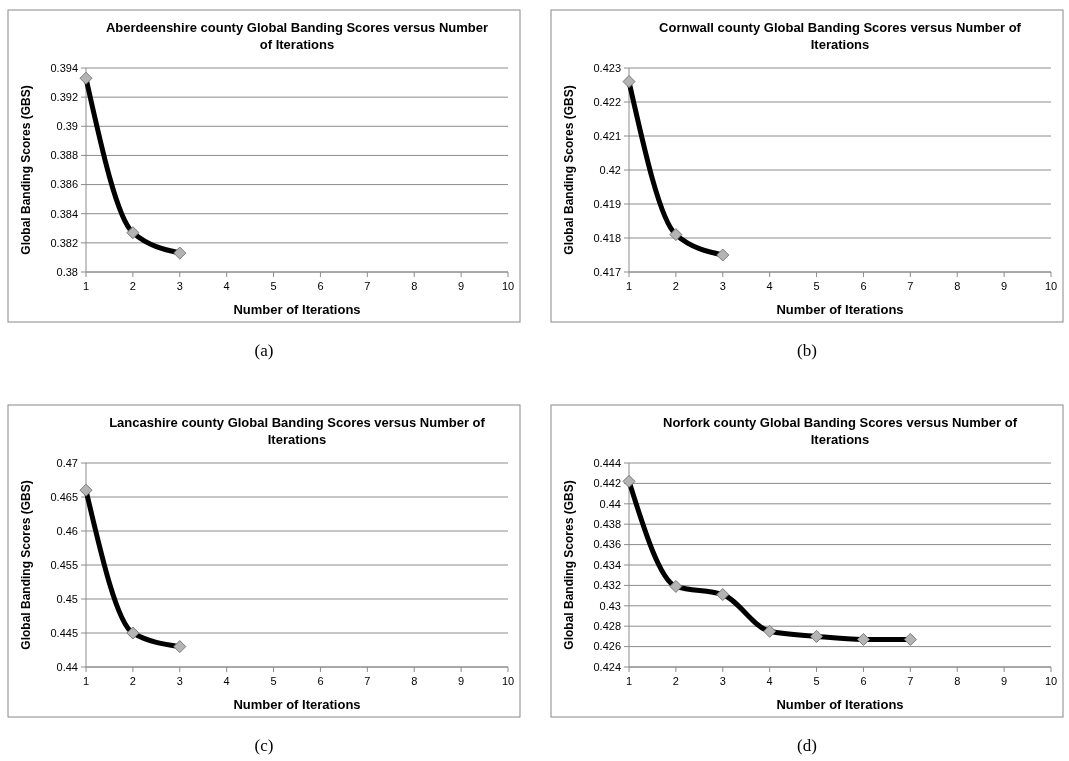 This screenshot has height=761, width=1069. I want to click on y-tick-label: 0.428, so click(607, 626).